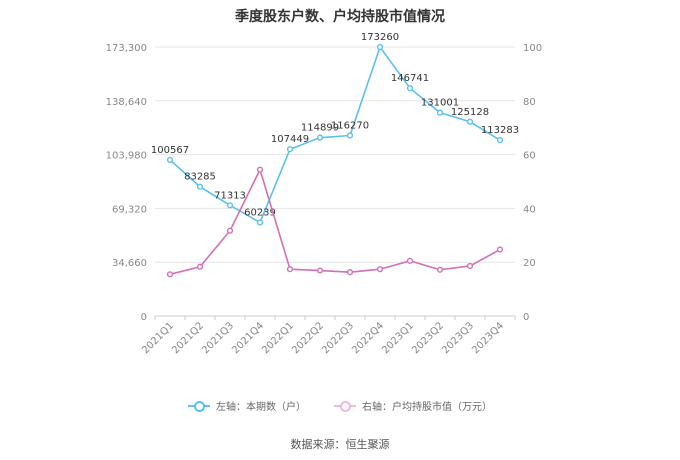 This screenshot has height=460, width=680. I want to click on chart-legend: 左轴：本期数（户） 右轴：户均持股市值（万元）, so click(340, 405).